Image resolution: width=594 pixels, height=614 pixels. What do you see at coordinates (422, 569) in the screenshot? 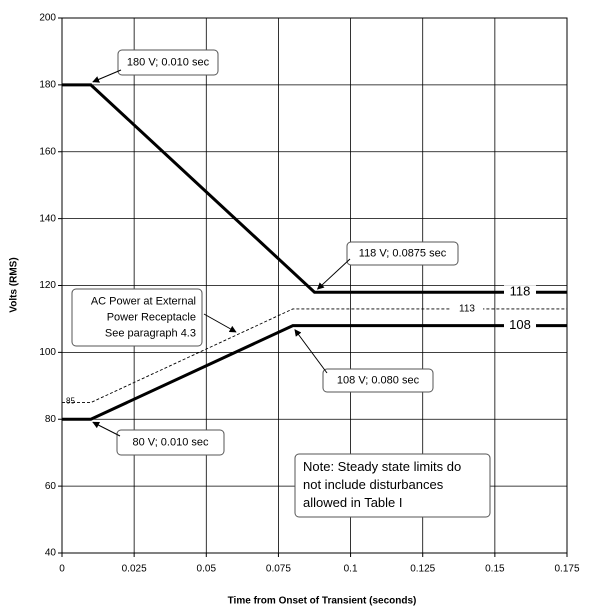
I see `x-tick-label: 0.125` at bounding box center [422, 569].